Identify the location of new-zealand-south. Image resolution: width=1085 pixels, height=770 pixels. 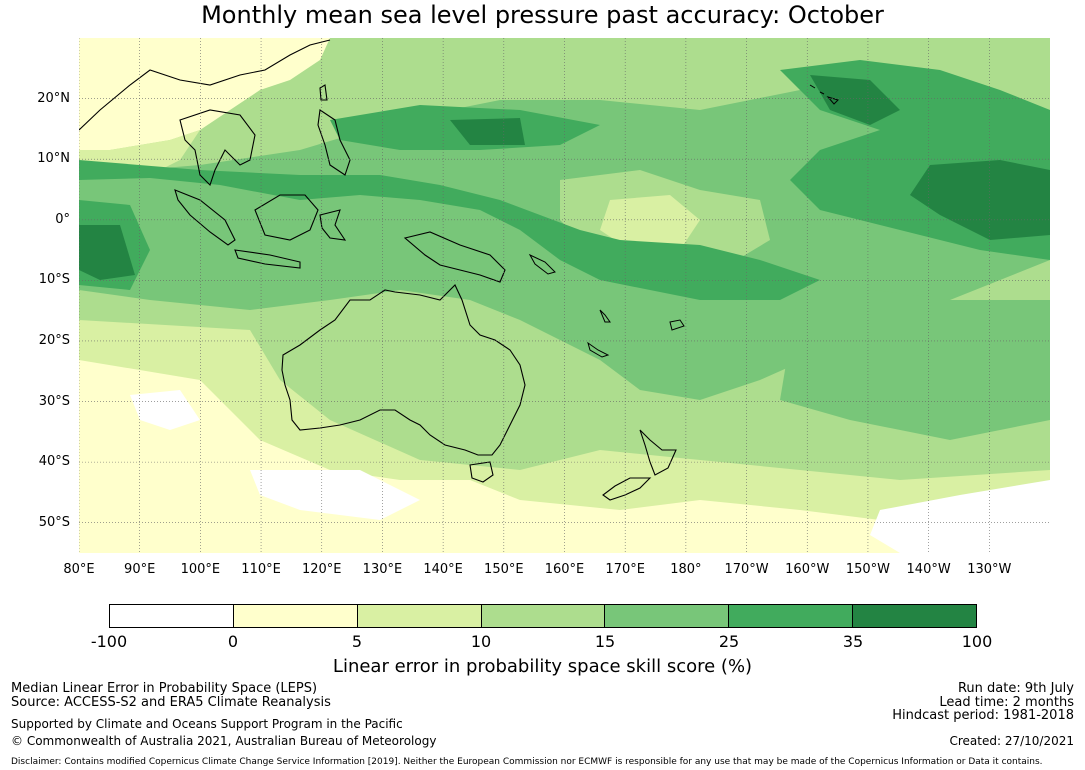
(627, 489).